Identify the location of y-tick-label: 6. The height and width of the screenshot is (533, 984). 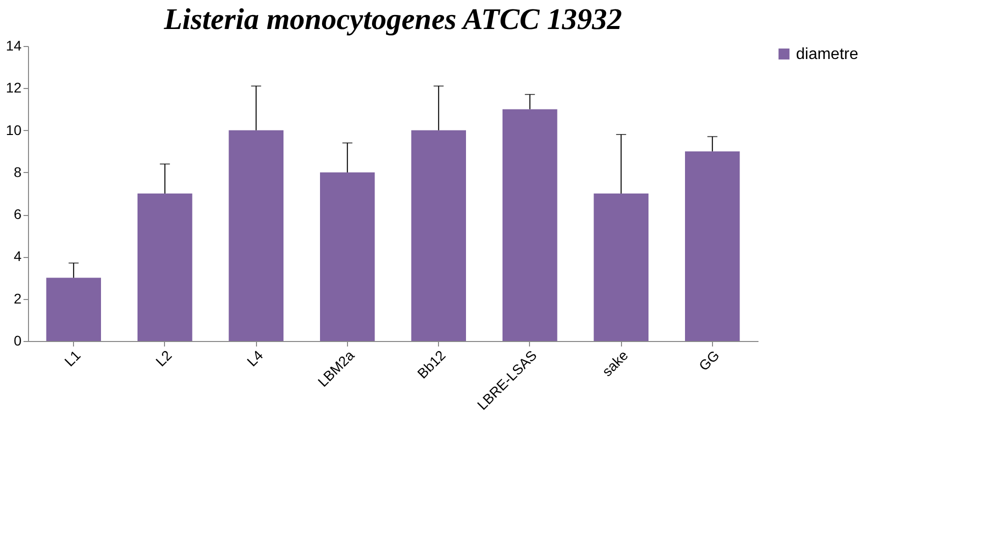
(18, 214).